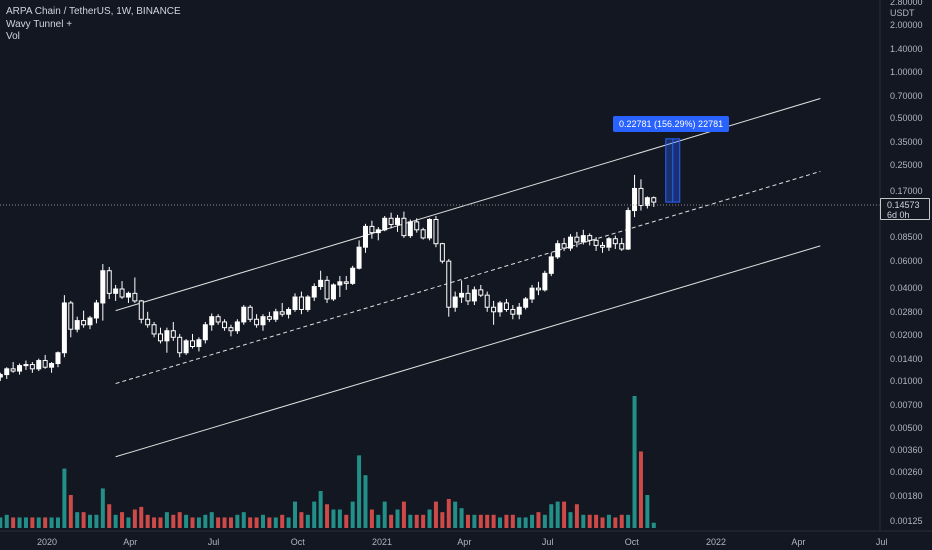 Image resolution: width=932 pixels, height=550 pixels. I want to click on indicator-wavy-tunnel: Wavy Tunnel +, so click(39, 24).